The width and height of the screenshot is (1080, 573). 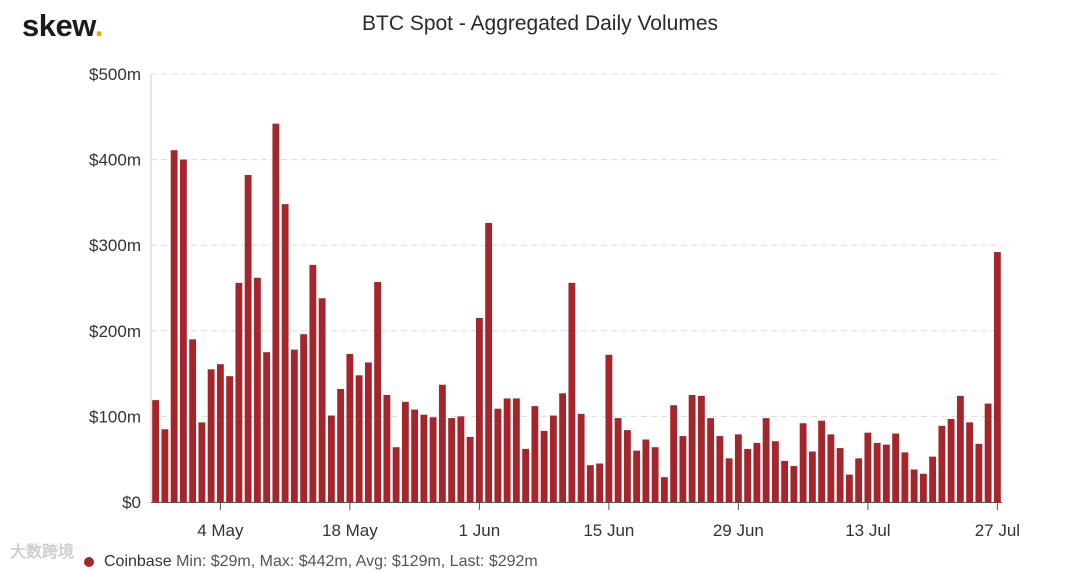 I want to click on y-tick-label: $300m, so click(x=115, y=245).